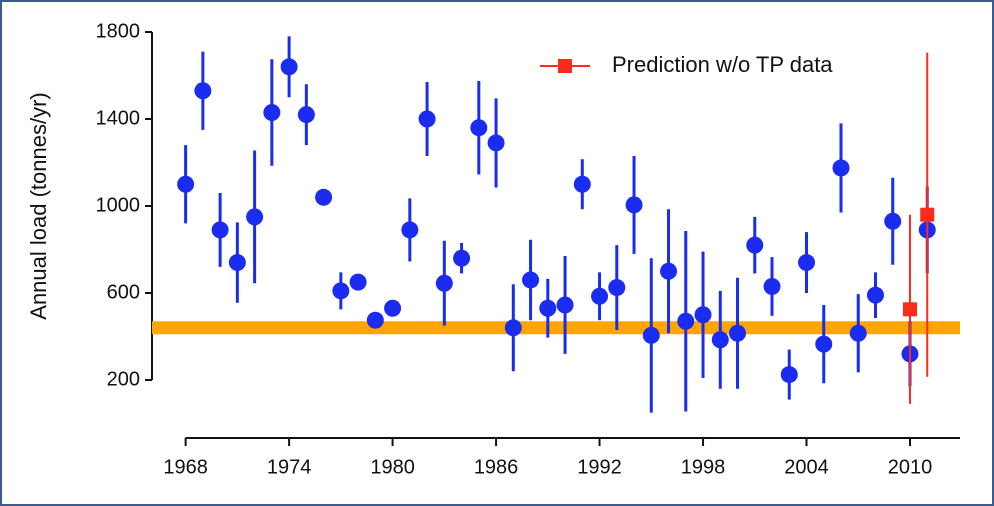 The image size is (994, 506). Describe the element at coordinates (118, 31) in the screenshot. I see `y-tick-label: 1800` at that location.